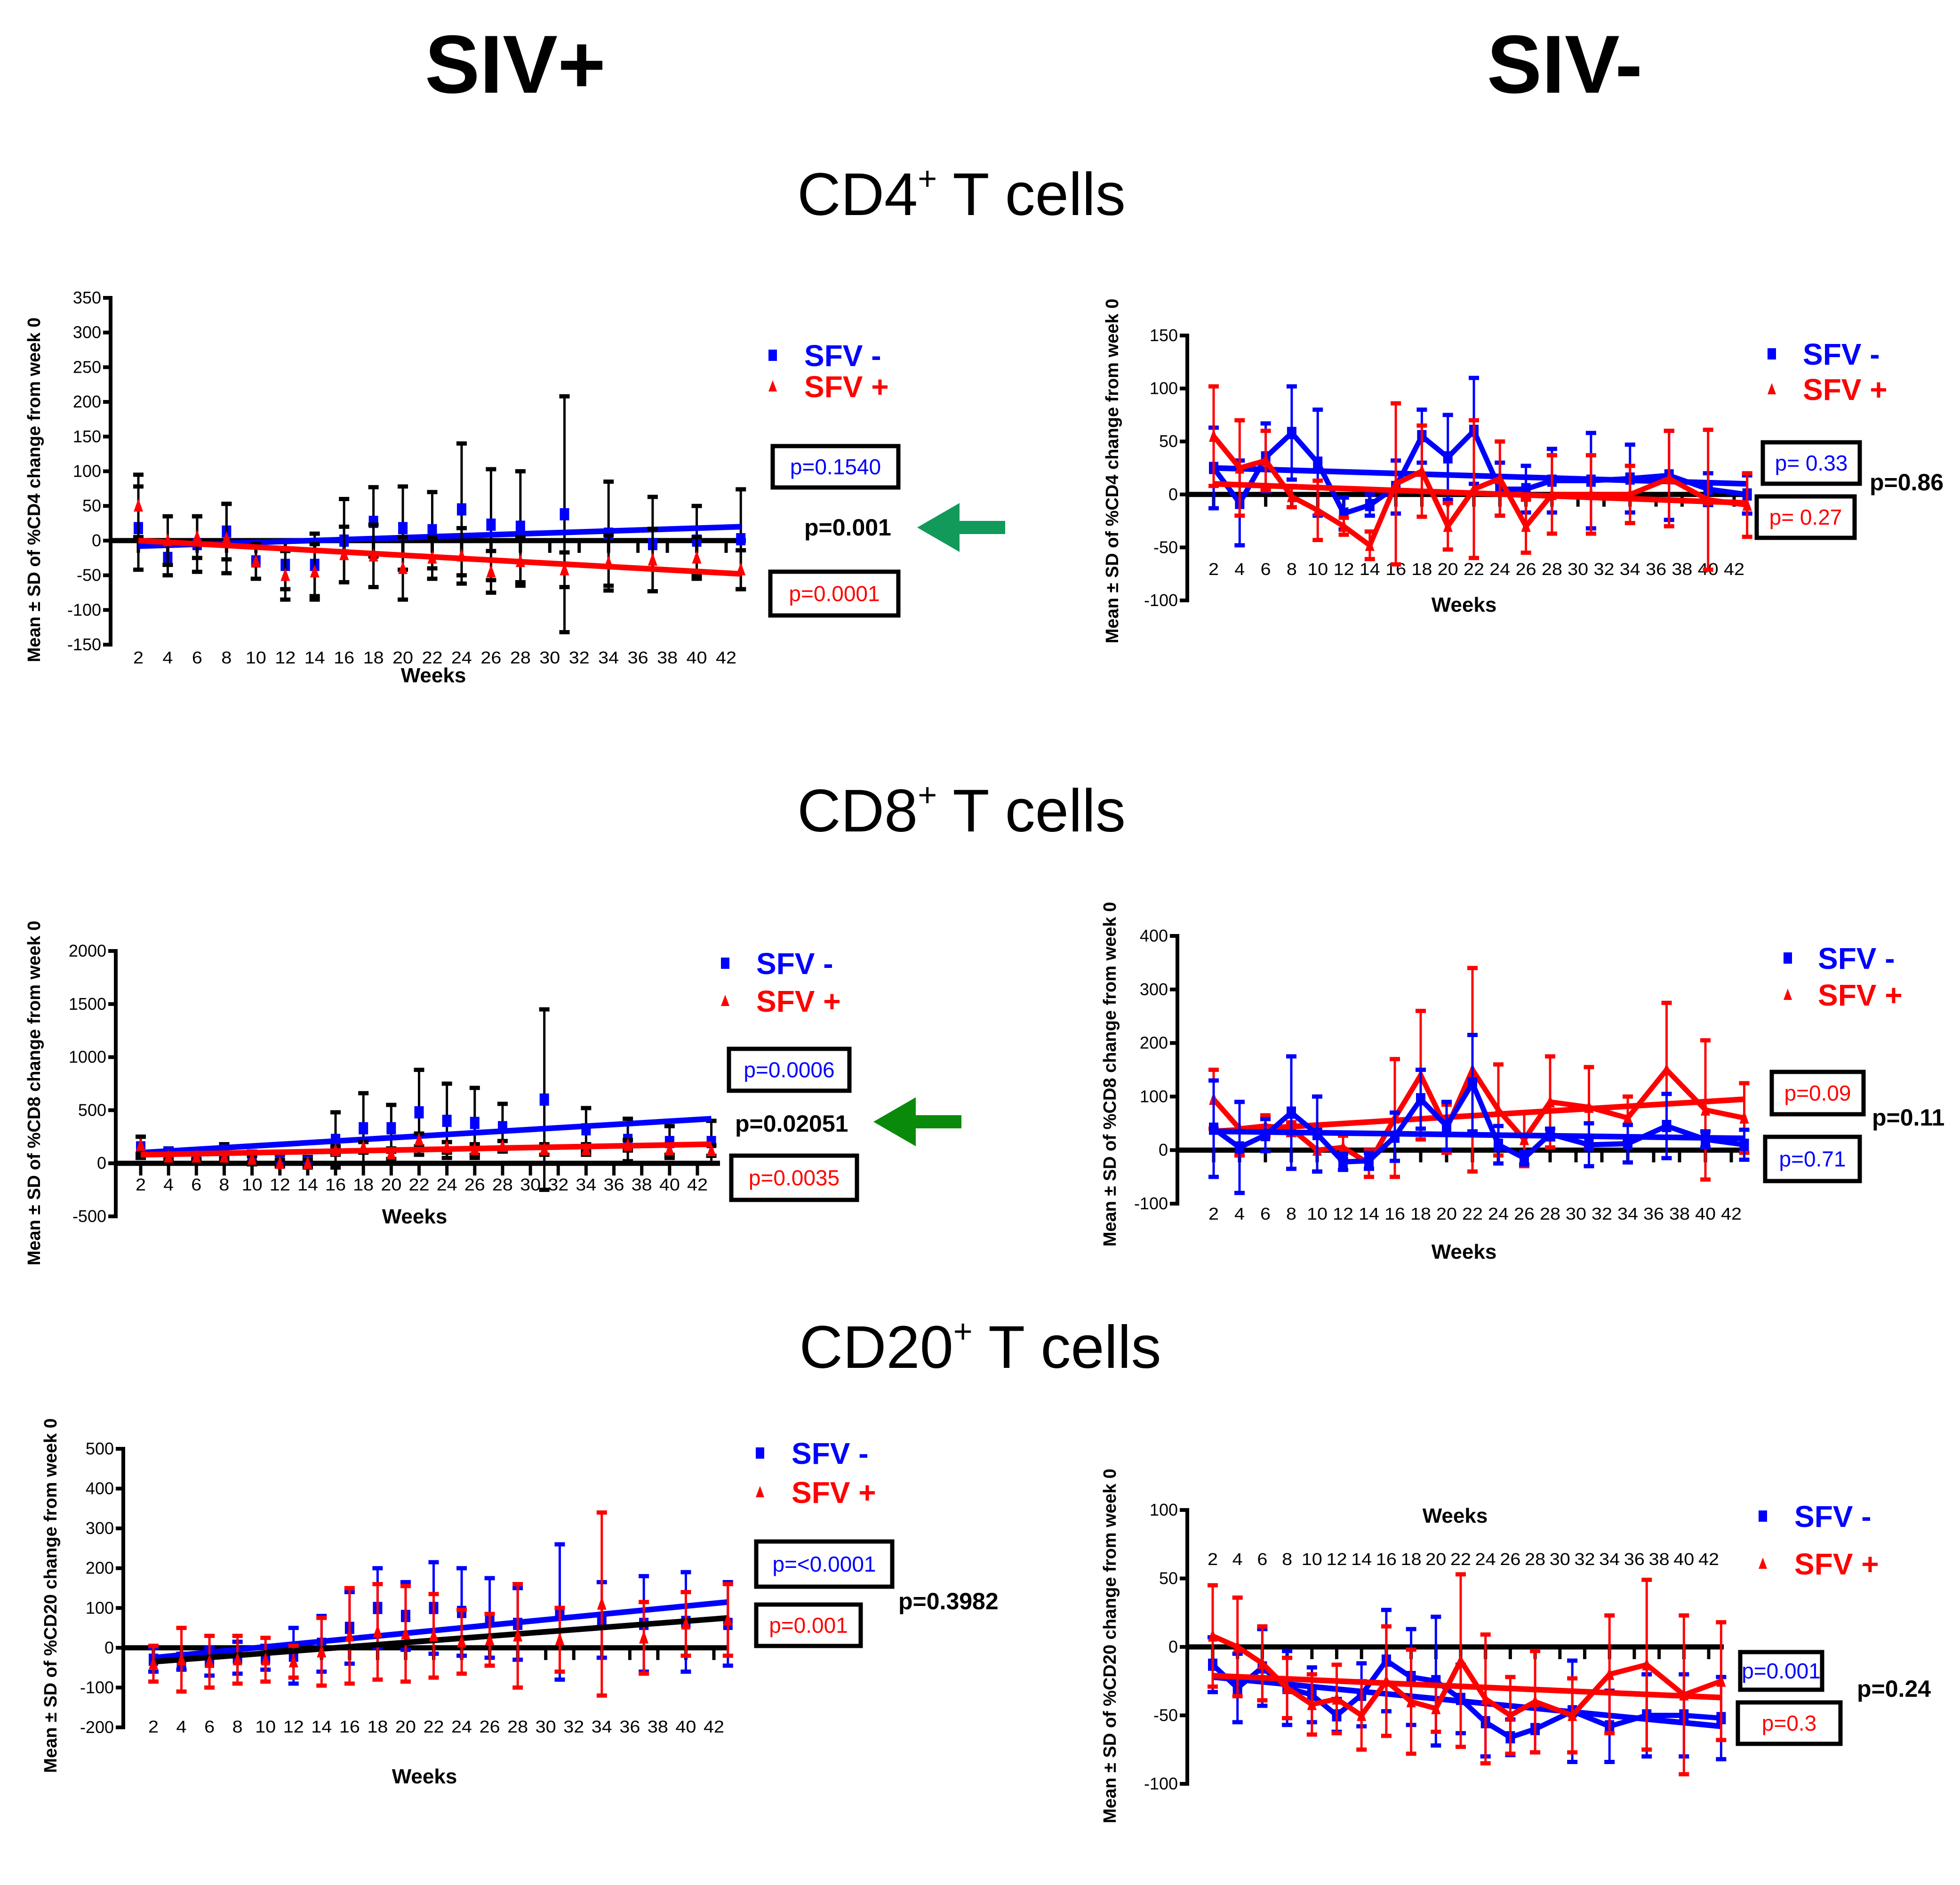 Image resolution: width=1960 pixels, height=1885 pixels. Describe the element at coordinates (1455, 1515) in the screenshot. I see `x-axis-label: Weeks` at that location.